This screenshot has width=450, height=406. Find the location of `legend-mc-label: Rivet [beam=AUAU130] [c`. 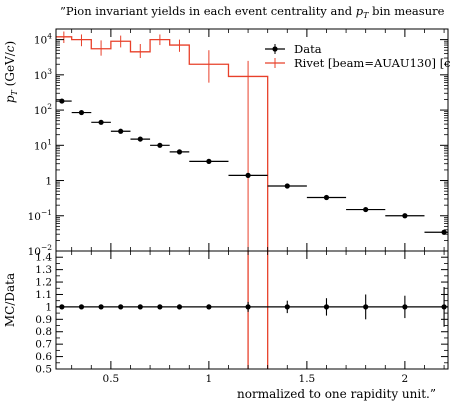

legend-mc-label: Rivet [beam=AUAU130] [c is located at coordinates (372, 63).